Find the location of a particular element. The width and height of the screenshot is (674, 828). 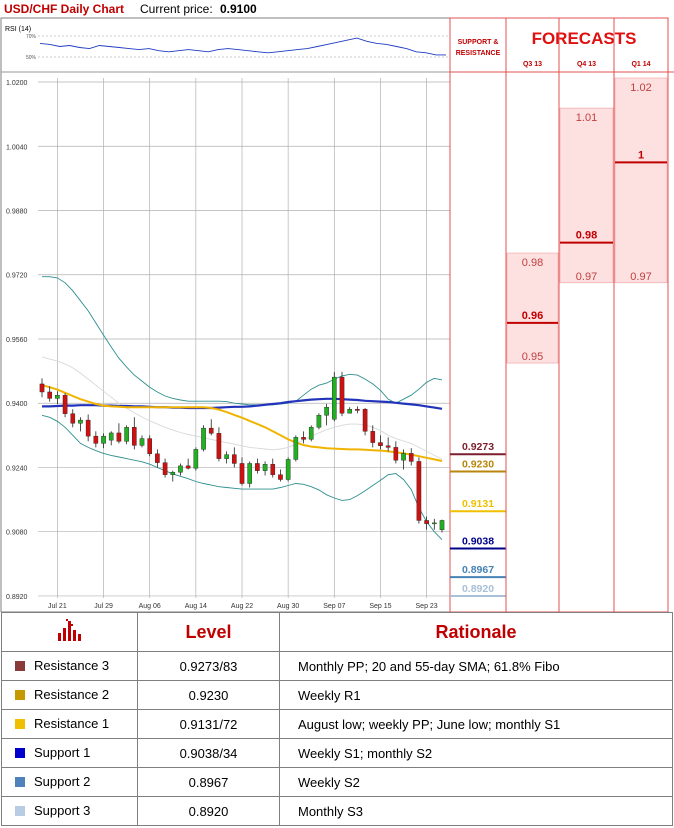

level-rationale: Weekly S1; monthly S2 is located at coordinates (476, 753).